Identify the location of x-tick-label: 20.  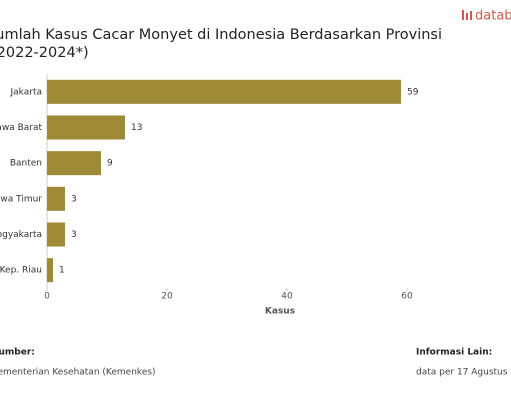
(167, 297).